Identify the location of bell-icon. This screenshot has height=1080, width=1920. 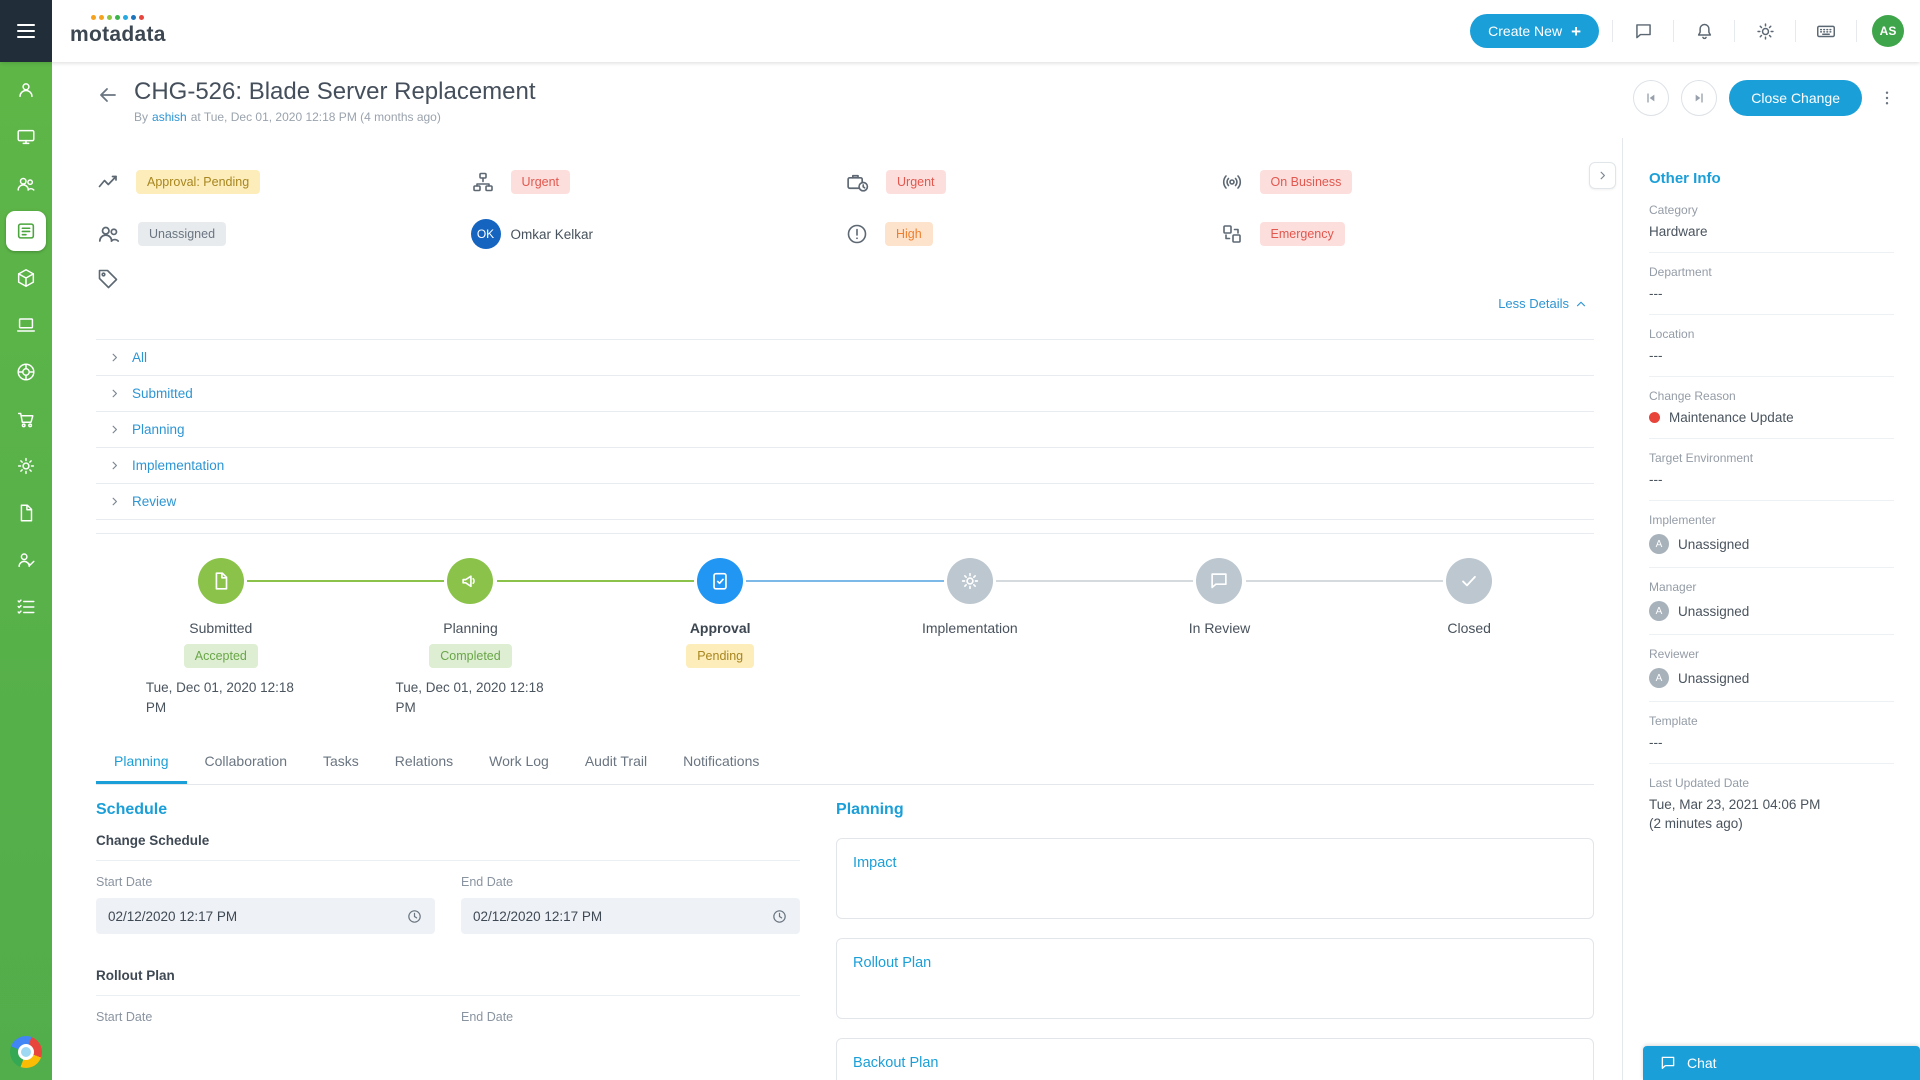
(1704, 31).